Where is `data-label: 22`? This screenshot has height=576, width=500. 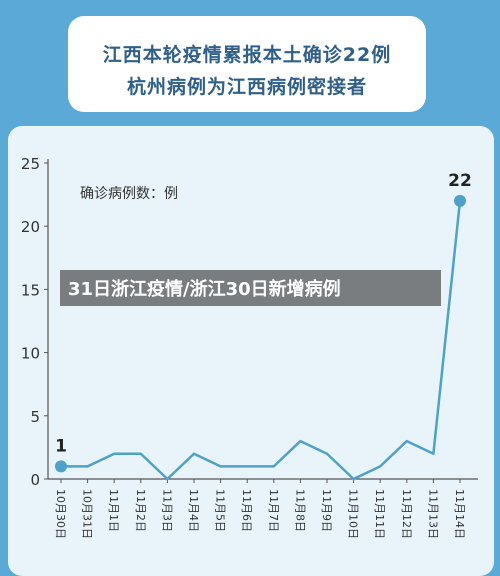 data-label: 22 is located at coordinates (460, 181).